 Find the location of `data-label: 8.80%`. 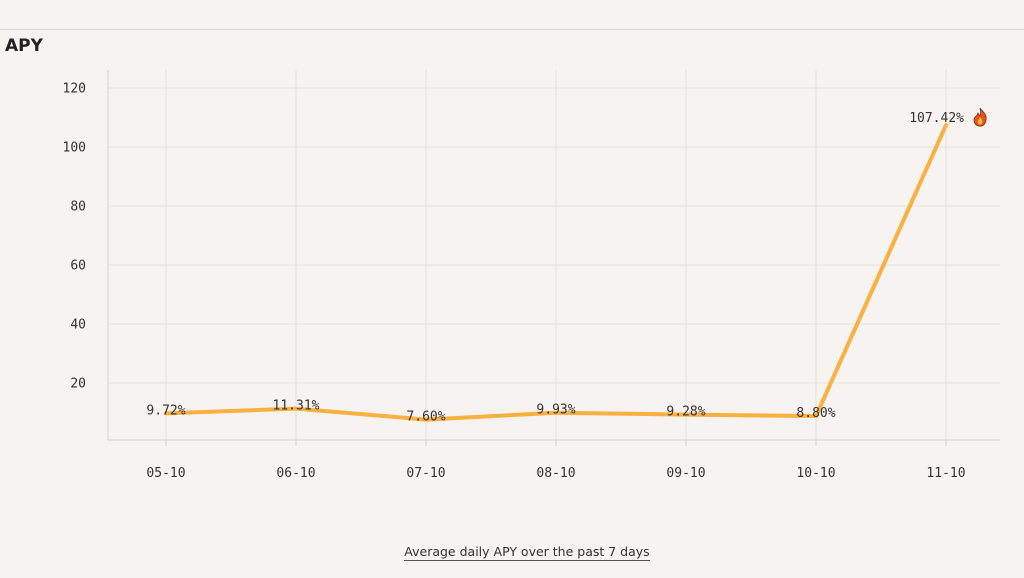

data-label: 8.80% is located at coordinates (815, 413).